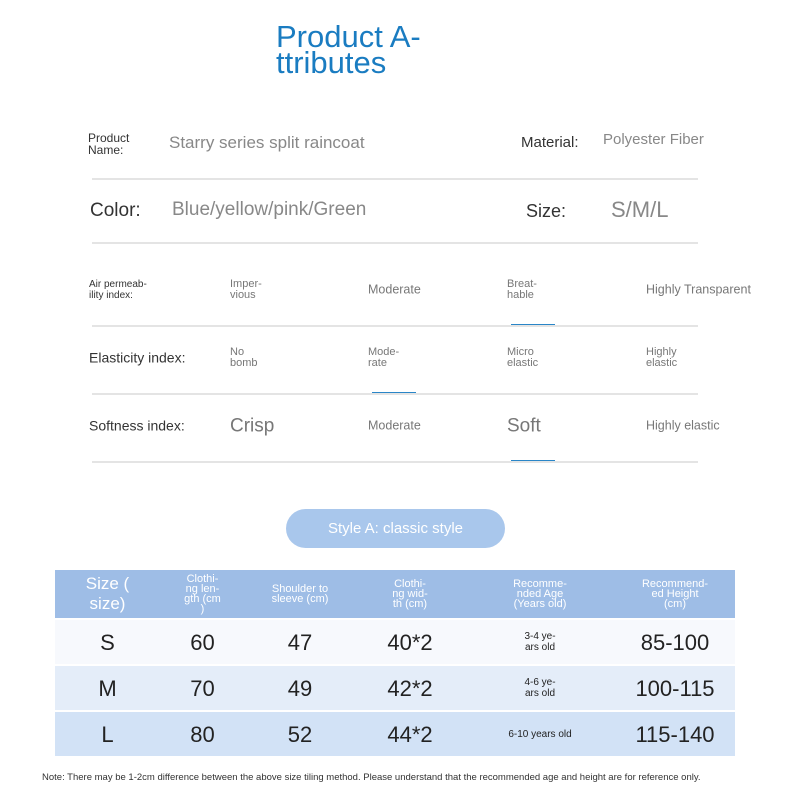 The image size is (790, 806). I want to click on table-cell: L, so click(107, 734).